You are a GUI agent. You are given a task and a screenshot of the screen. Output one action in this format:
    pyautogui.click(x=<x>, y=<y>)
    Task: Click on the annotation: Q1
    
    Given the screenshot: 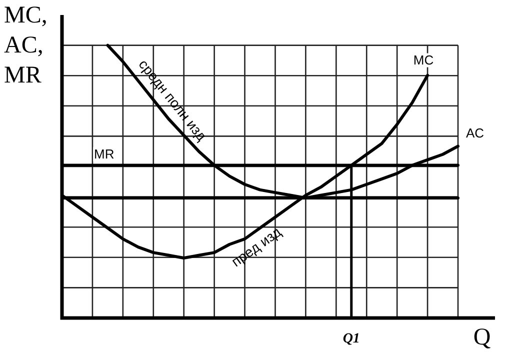 What is the action you would take?
    pyautogui.click(x=351, y=339)
    